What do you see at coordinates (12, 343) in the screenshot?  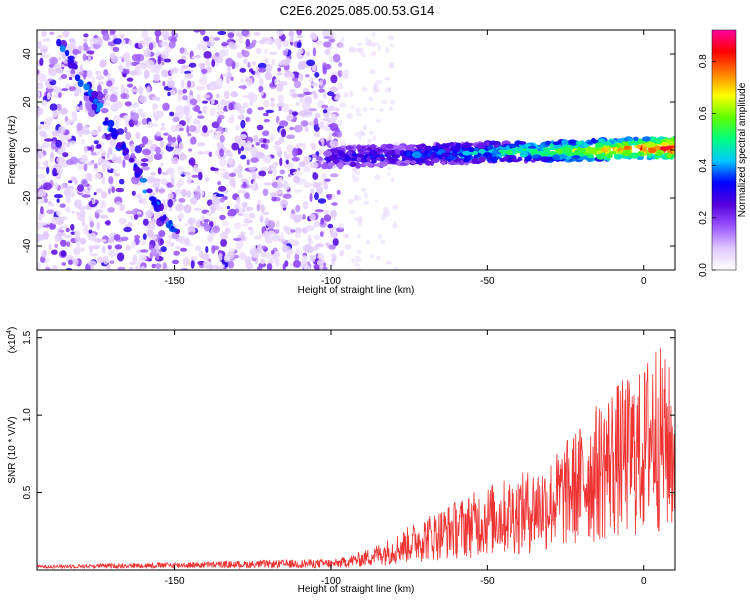 I see `snr-y-multiplier-base: (x10` at bounding box center [12, 343].